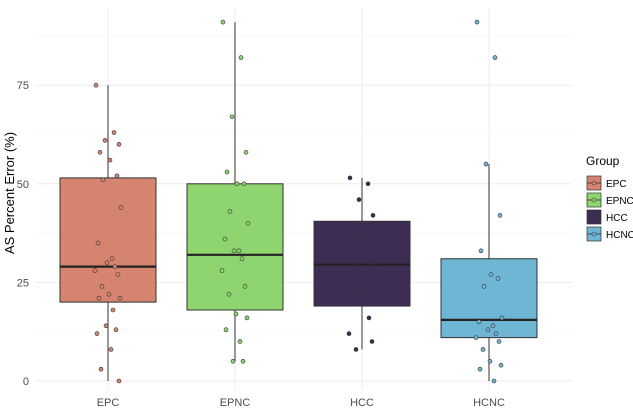 The width and height of the screenshot is (633, 412). Describe the element at coordinates (489, 298) in the screenshot. I see `box-hcnc` at that location.